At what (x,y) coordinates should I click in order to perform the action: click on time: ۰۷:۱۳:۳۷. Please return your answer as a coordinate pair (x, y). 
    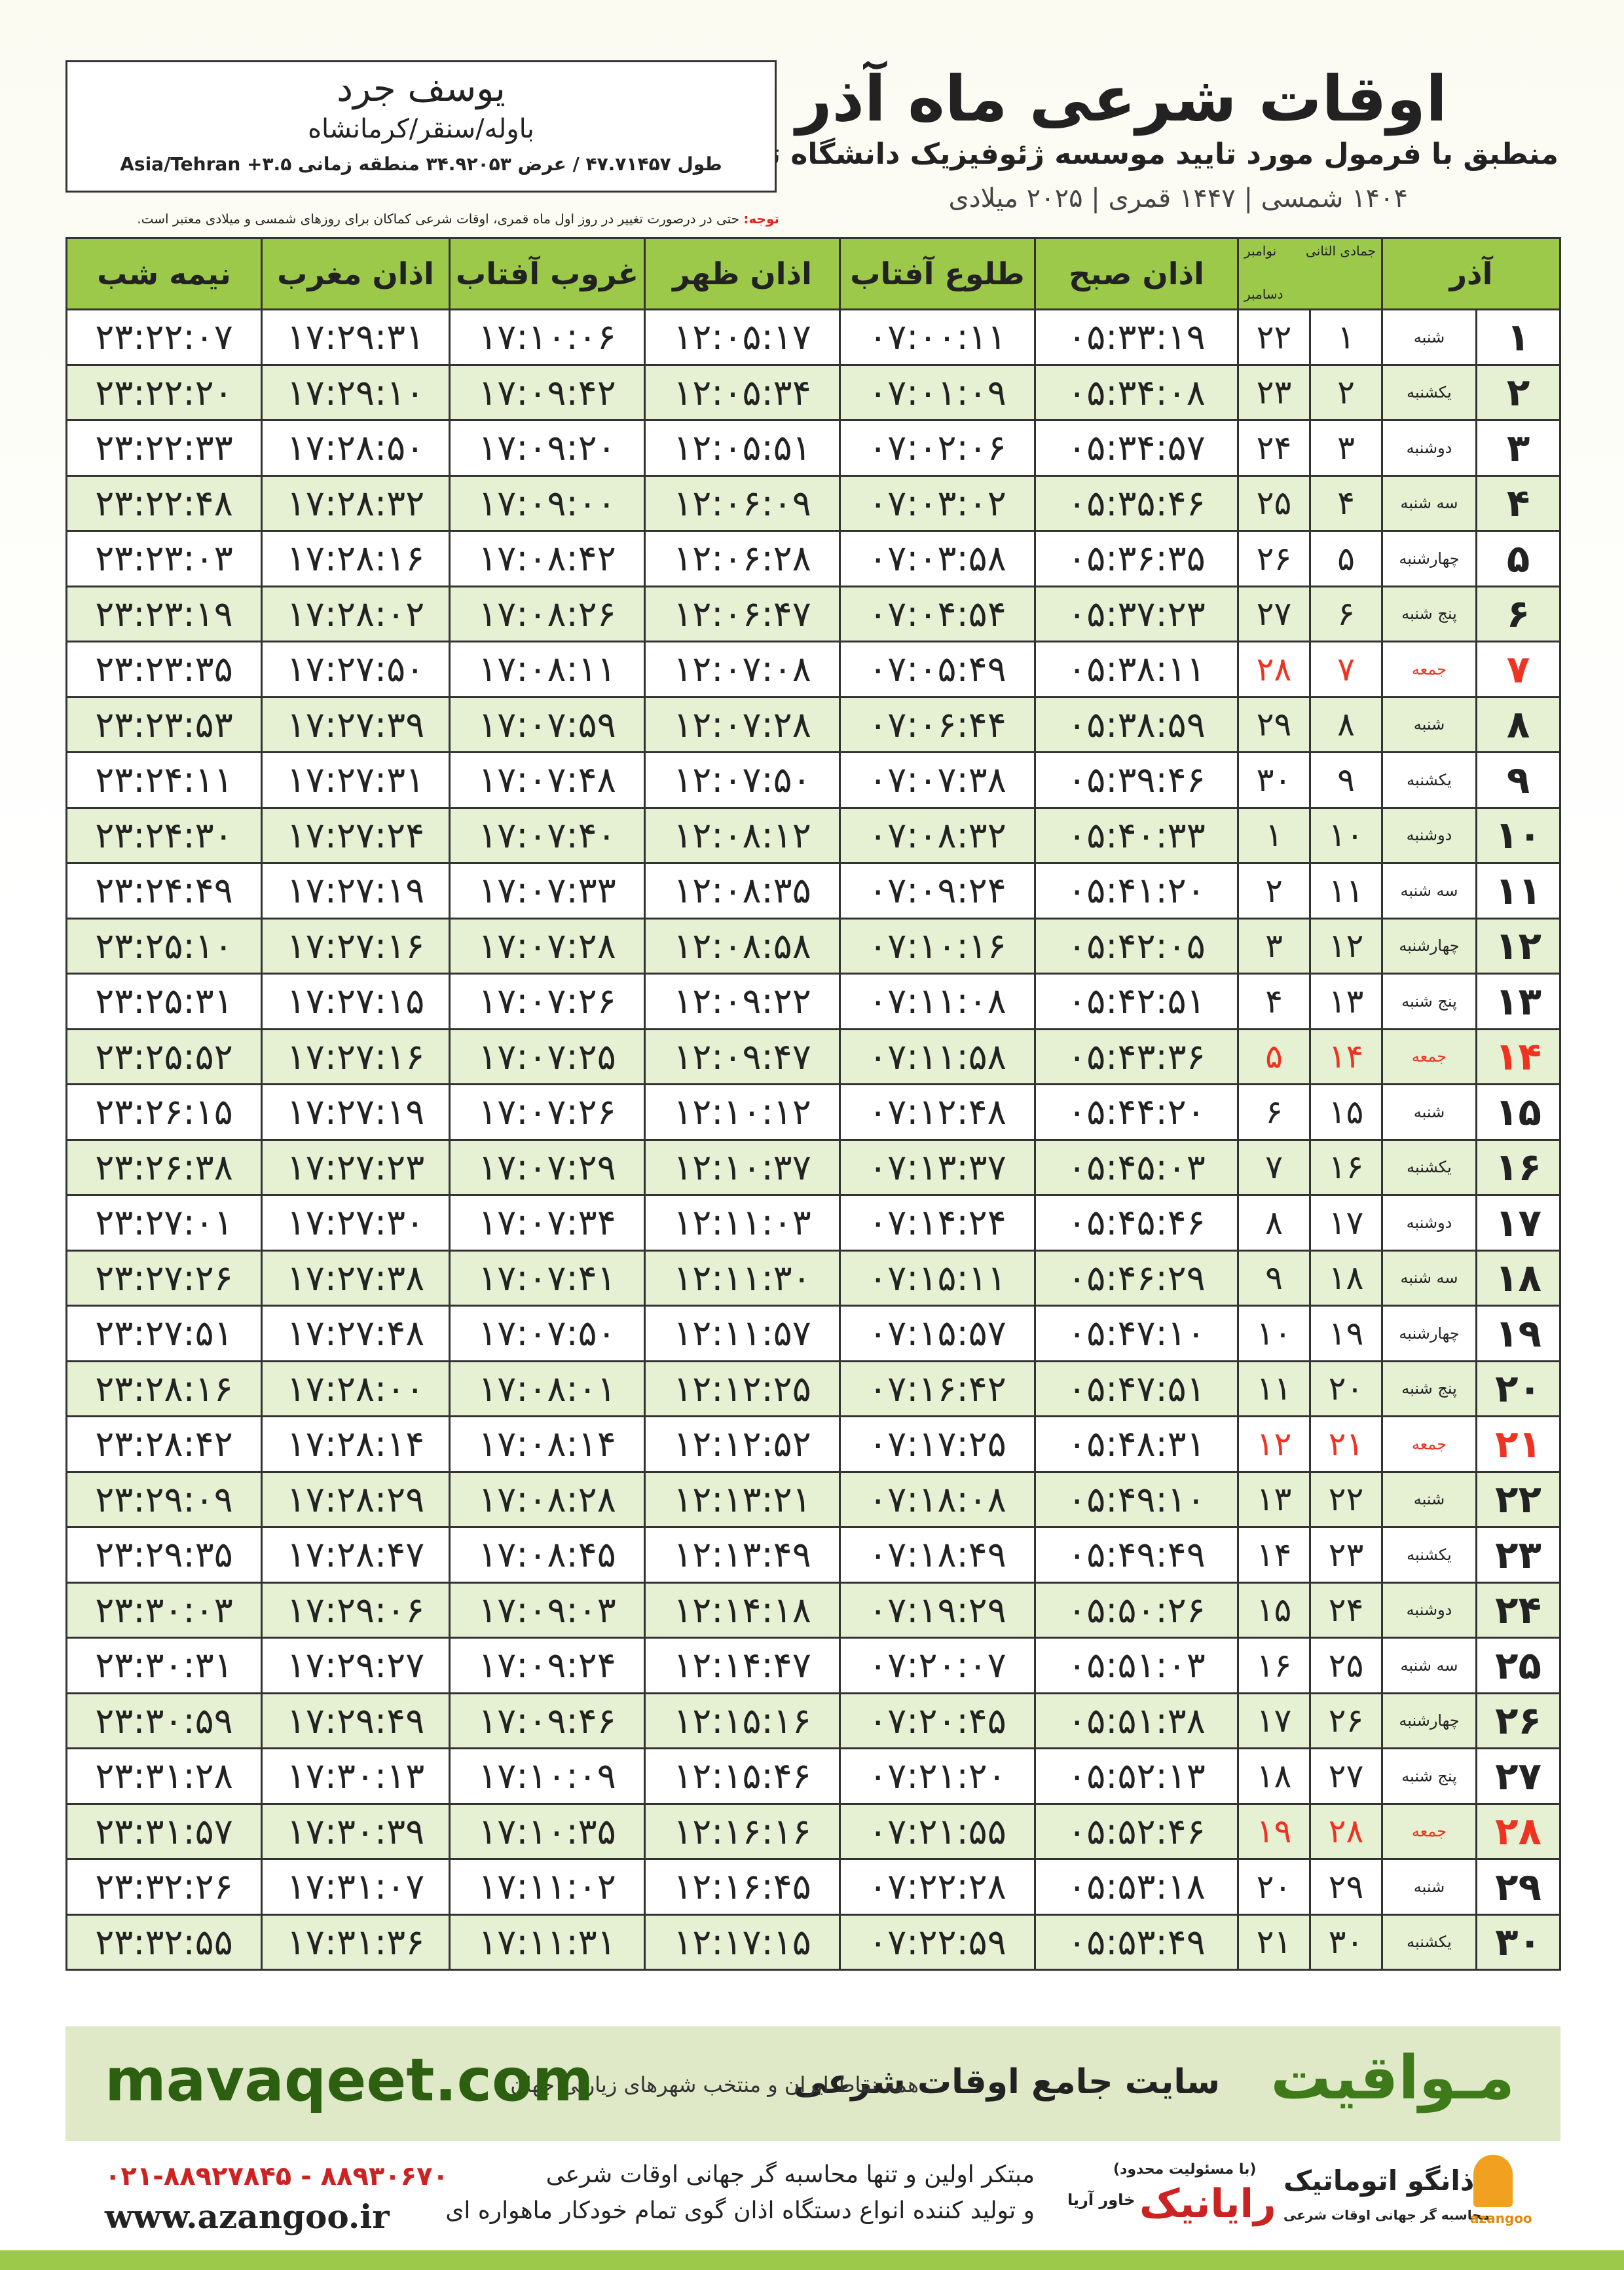
    Looking at the image, I should click on (937, 1167).